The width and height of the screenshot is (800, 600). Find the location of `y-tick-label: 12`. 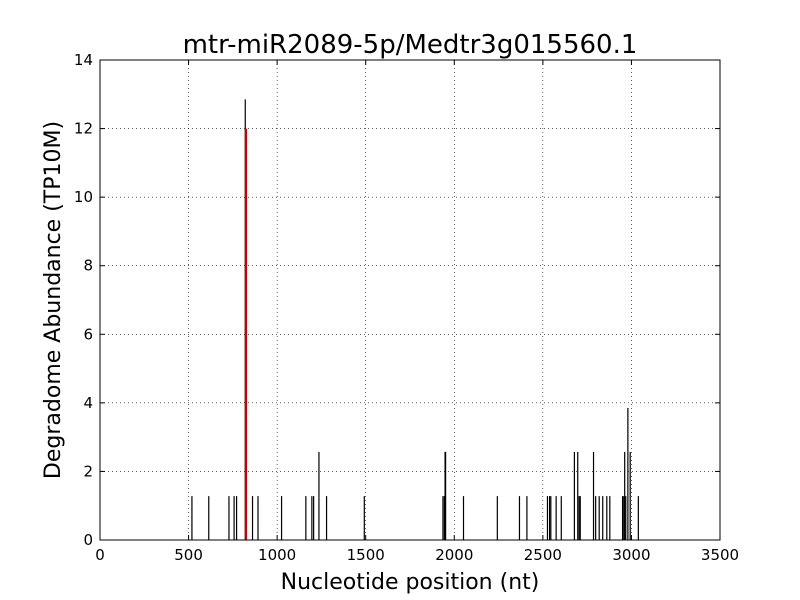

y-tick-label: 12 is located at coordinates (83, 129).